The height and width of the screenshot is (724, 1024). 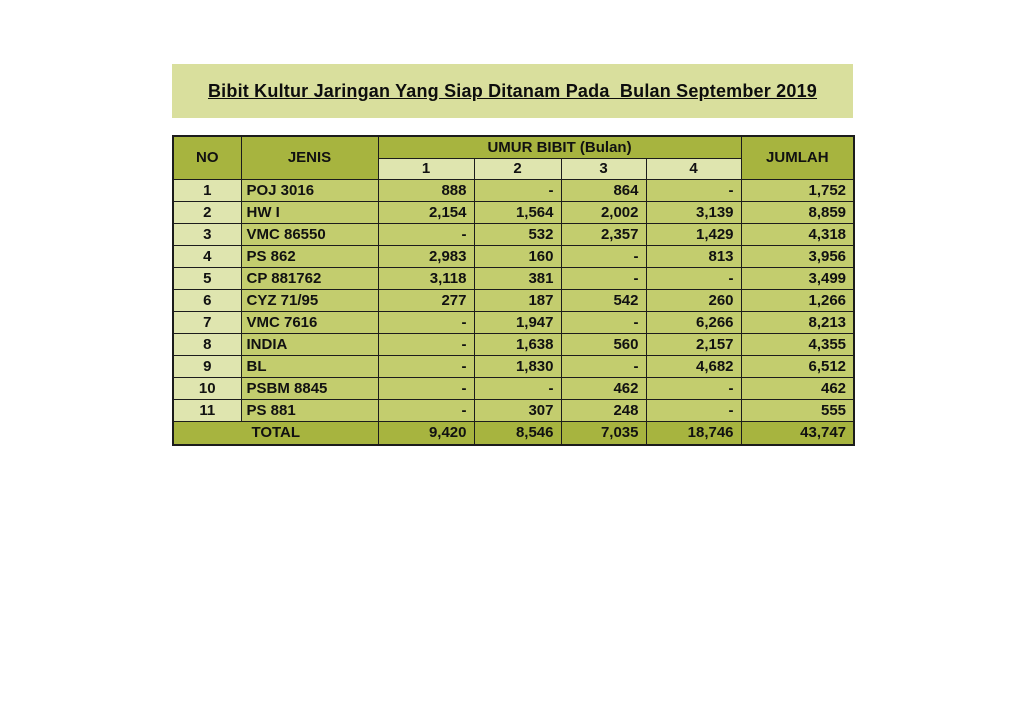 I want to click on month1-value-cell: 2,983, so click(x=426, y=256).